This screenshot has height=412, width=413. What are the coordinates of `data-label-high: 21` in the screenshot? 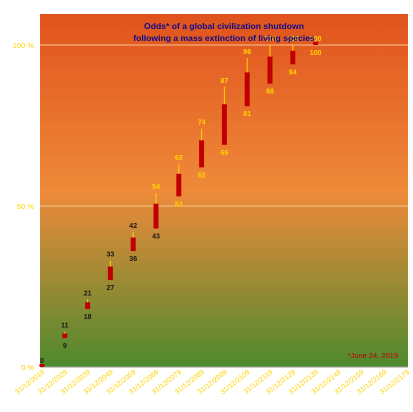 It's located at (88, 293).